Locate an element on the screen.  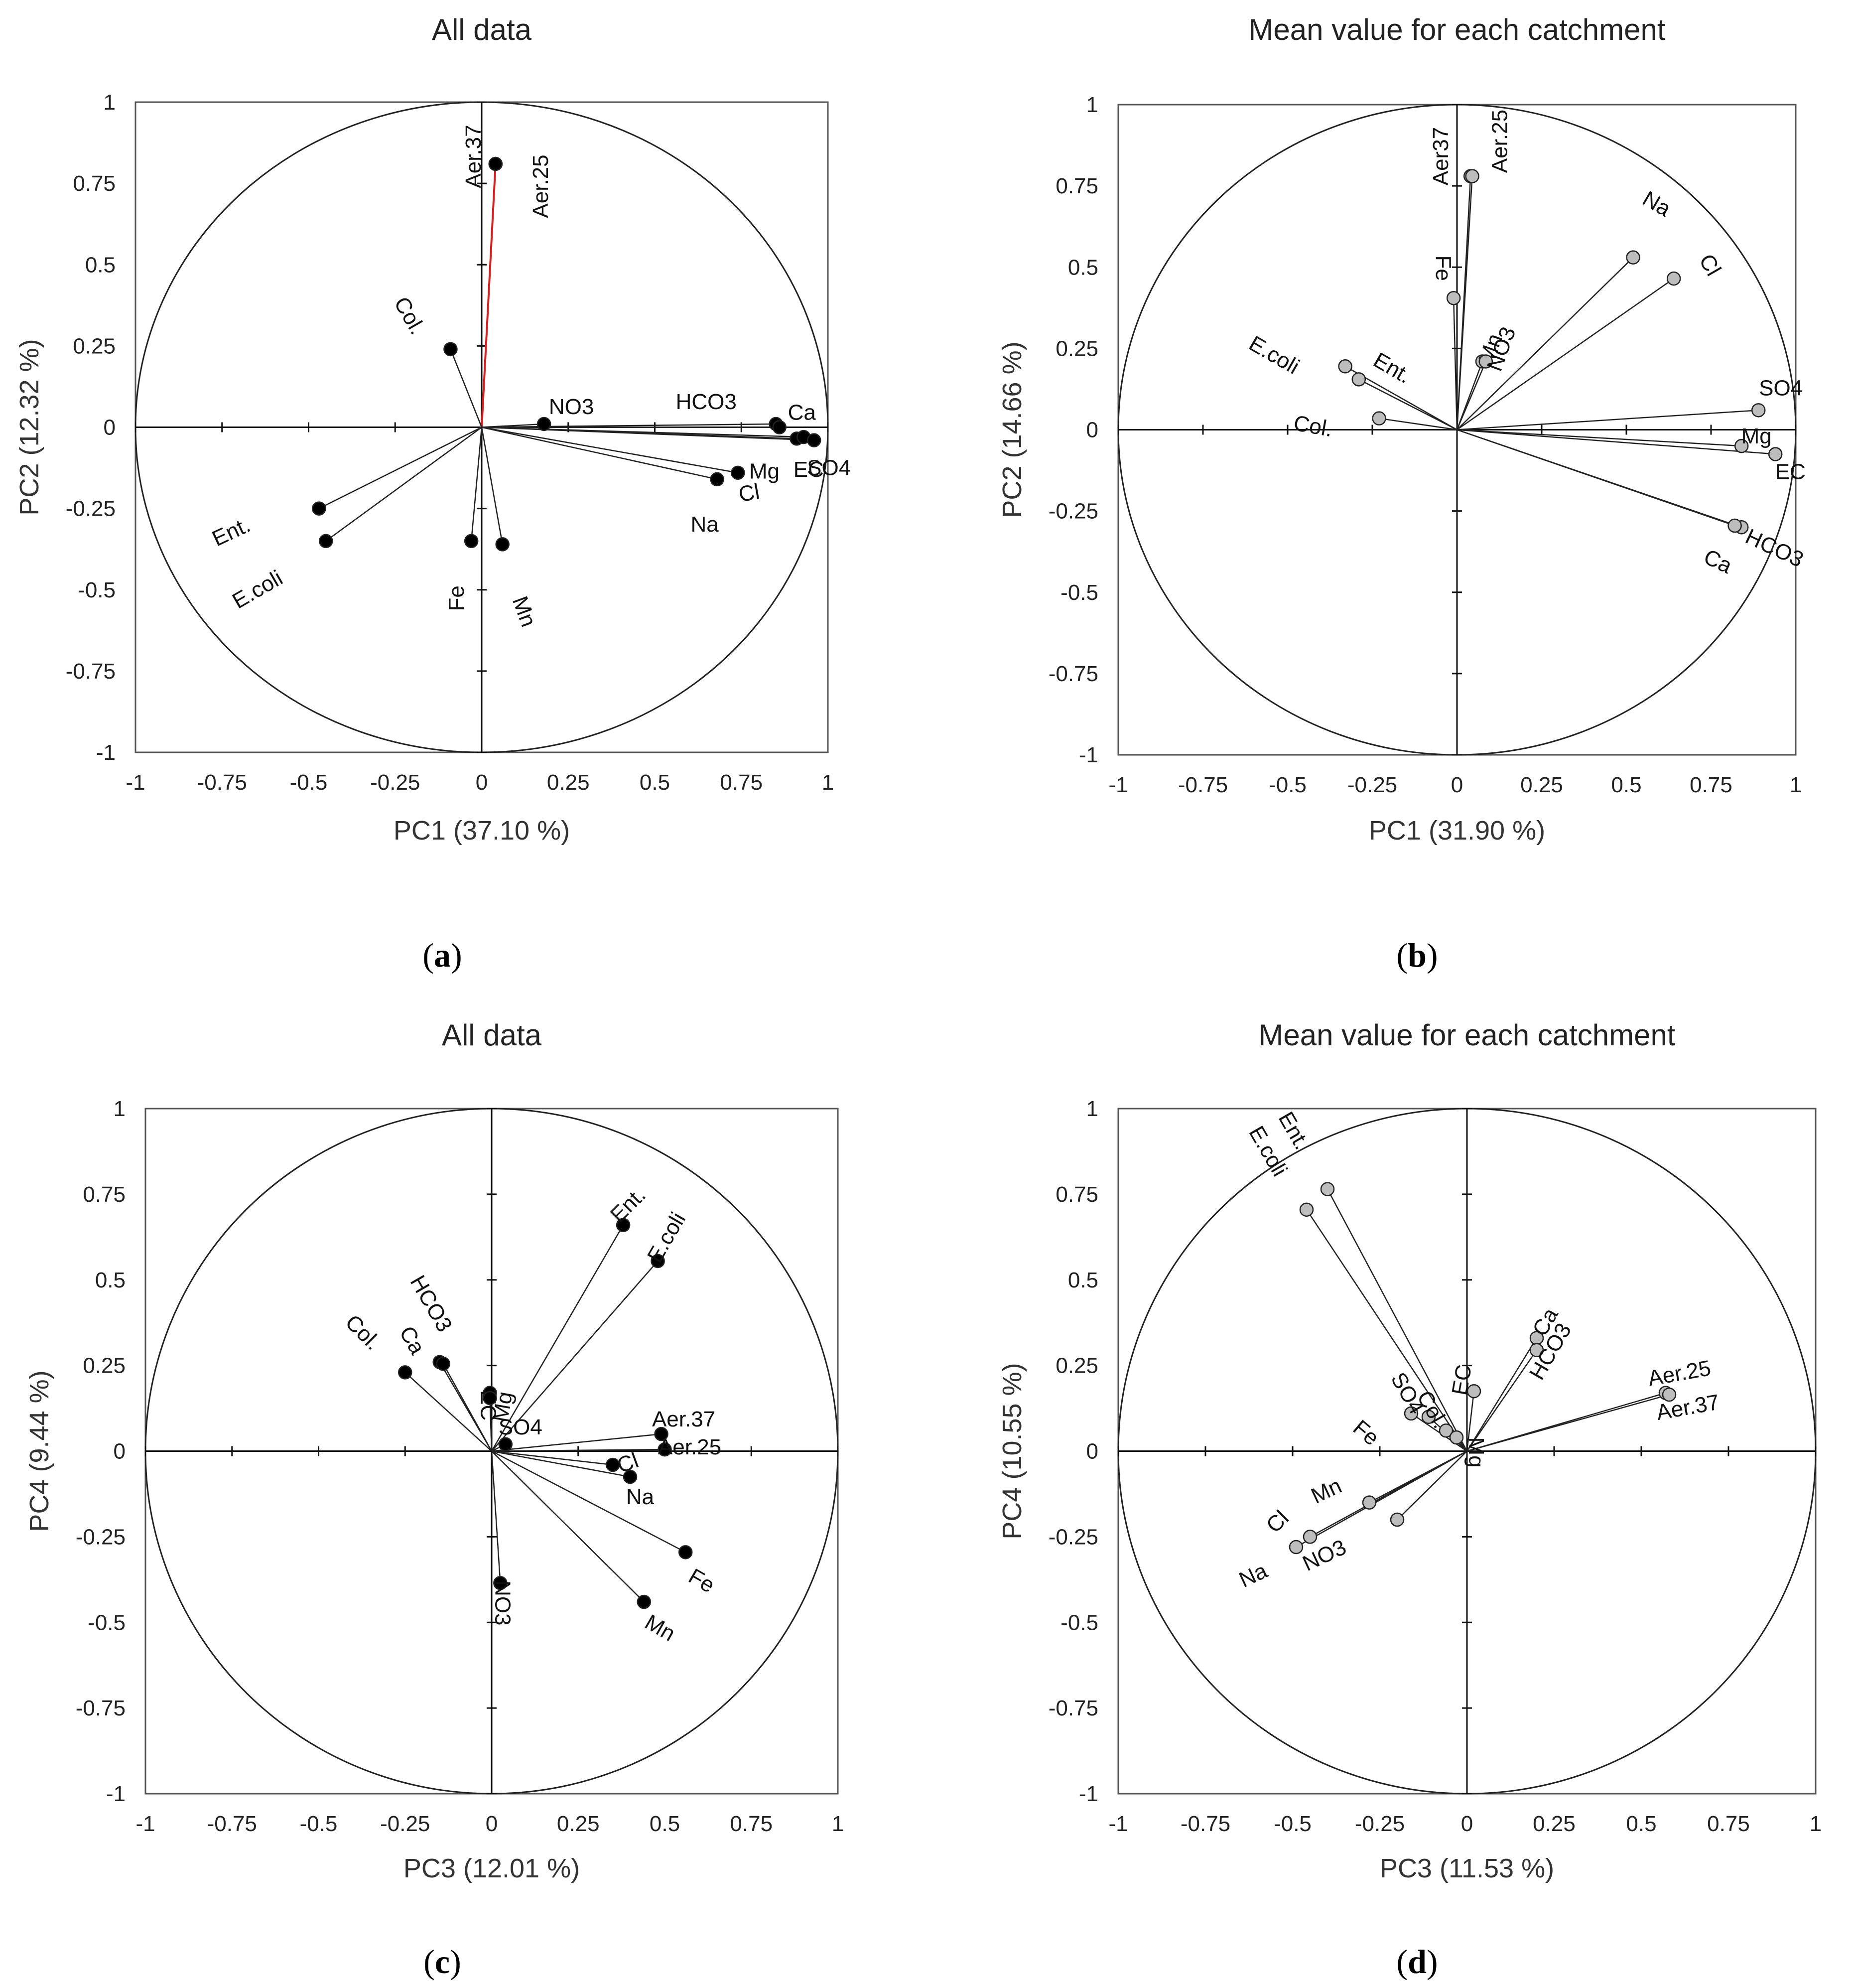
data-label: Aer37 is located at coordinates (1441, 156).